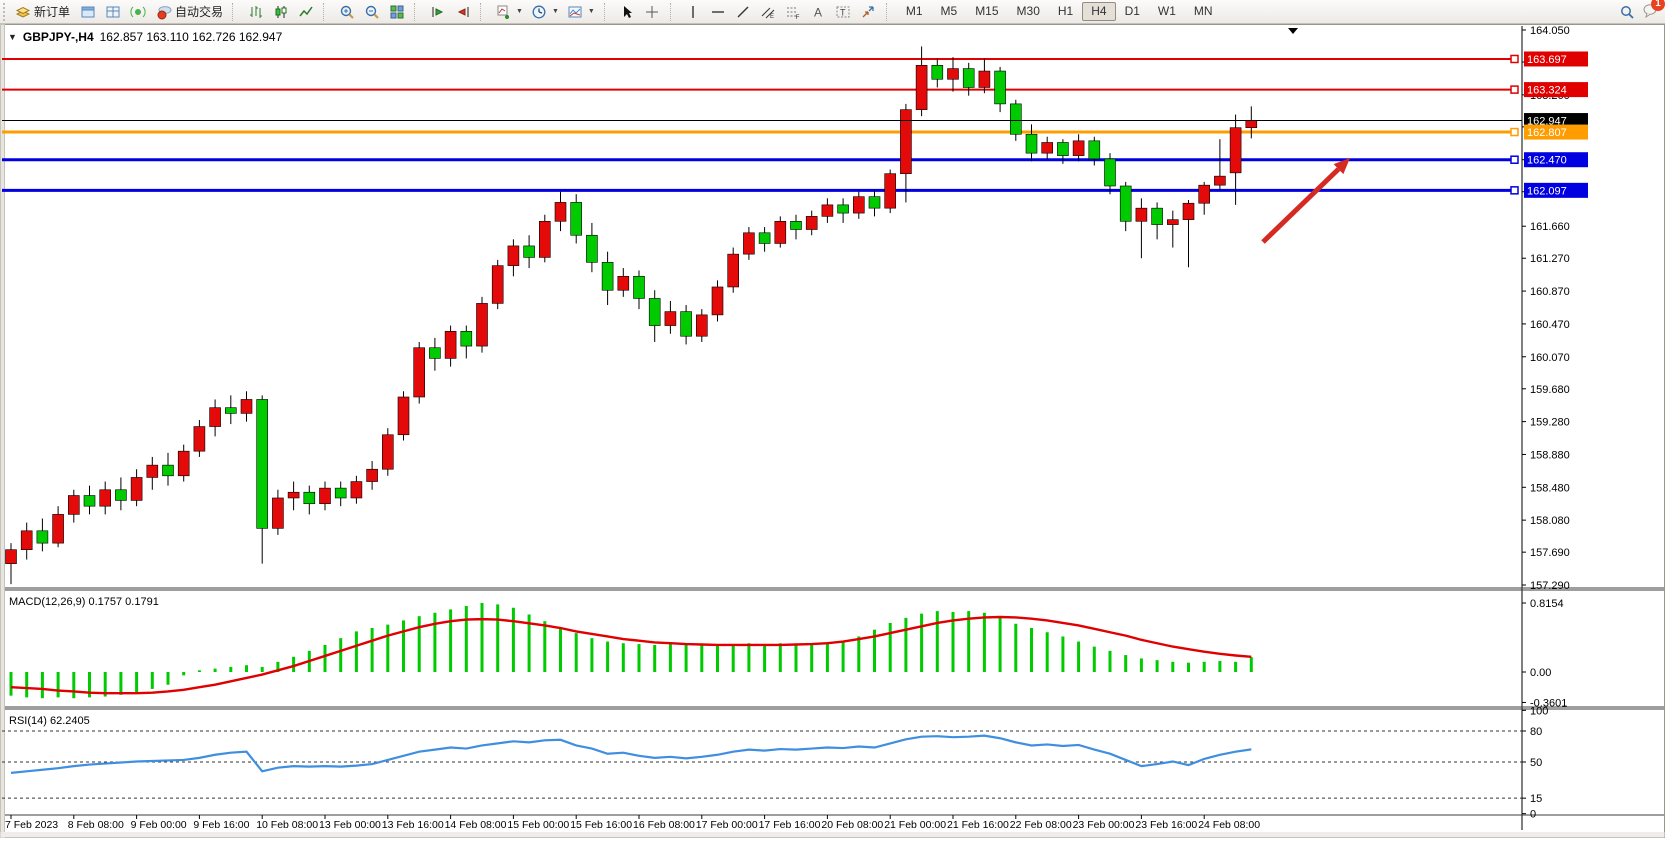 The image size is (1665, 843). I want to click on zoom-in-button, so click(346, 11).